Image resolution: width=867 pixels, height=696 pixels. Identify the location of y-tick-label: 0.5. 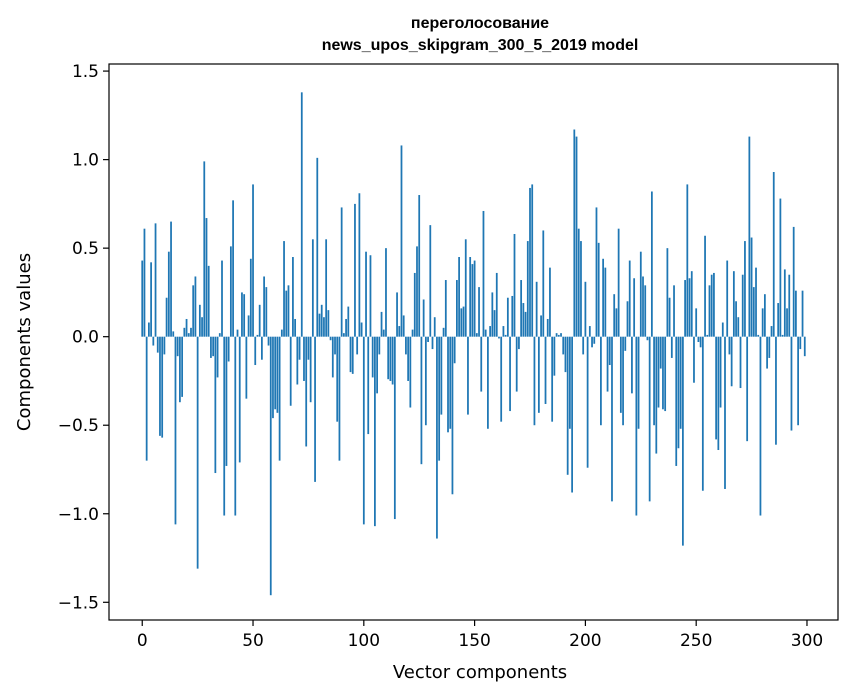
(85, 249).